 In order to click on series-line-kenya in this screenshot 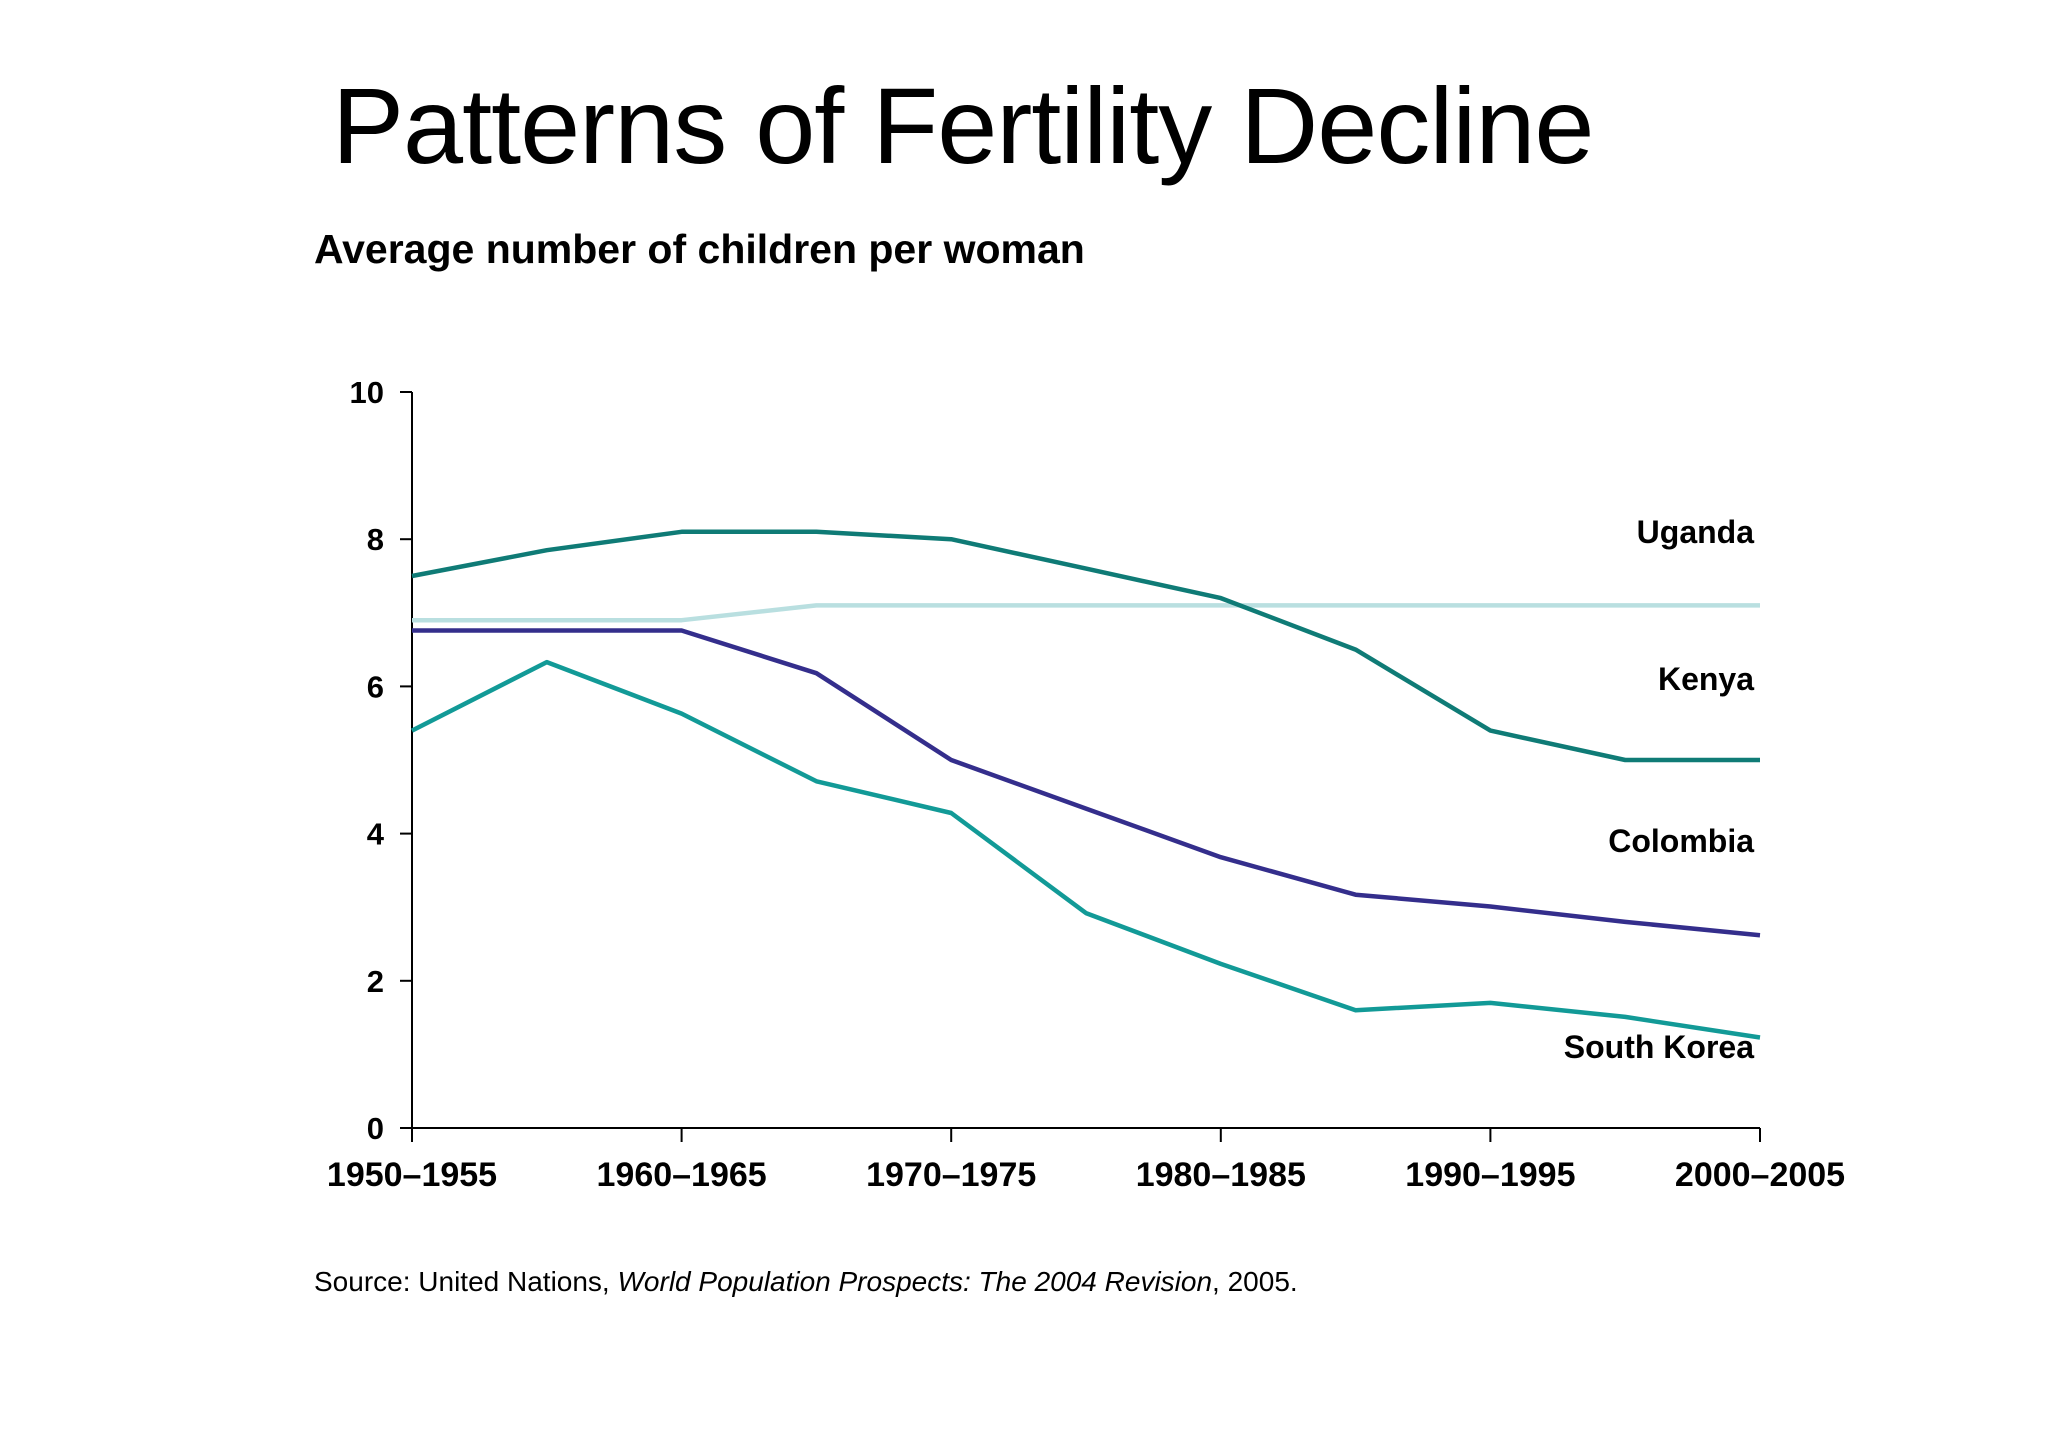, I will do `click(1085, 646)`.